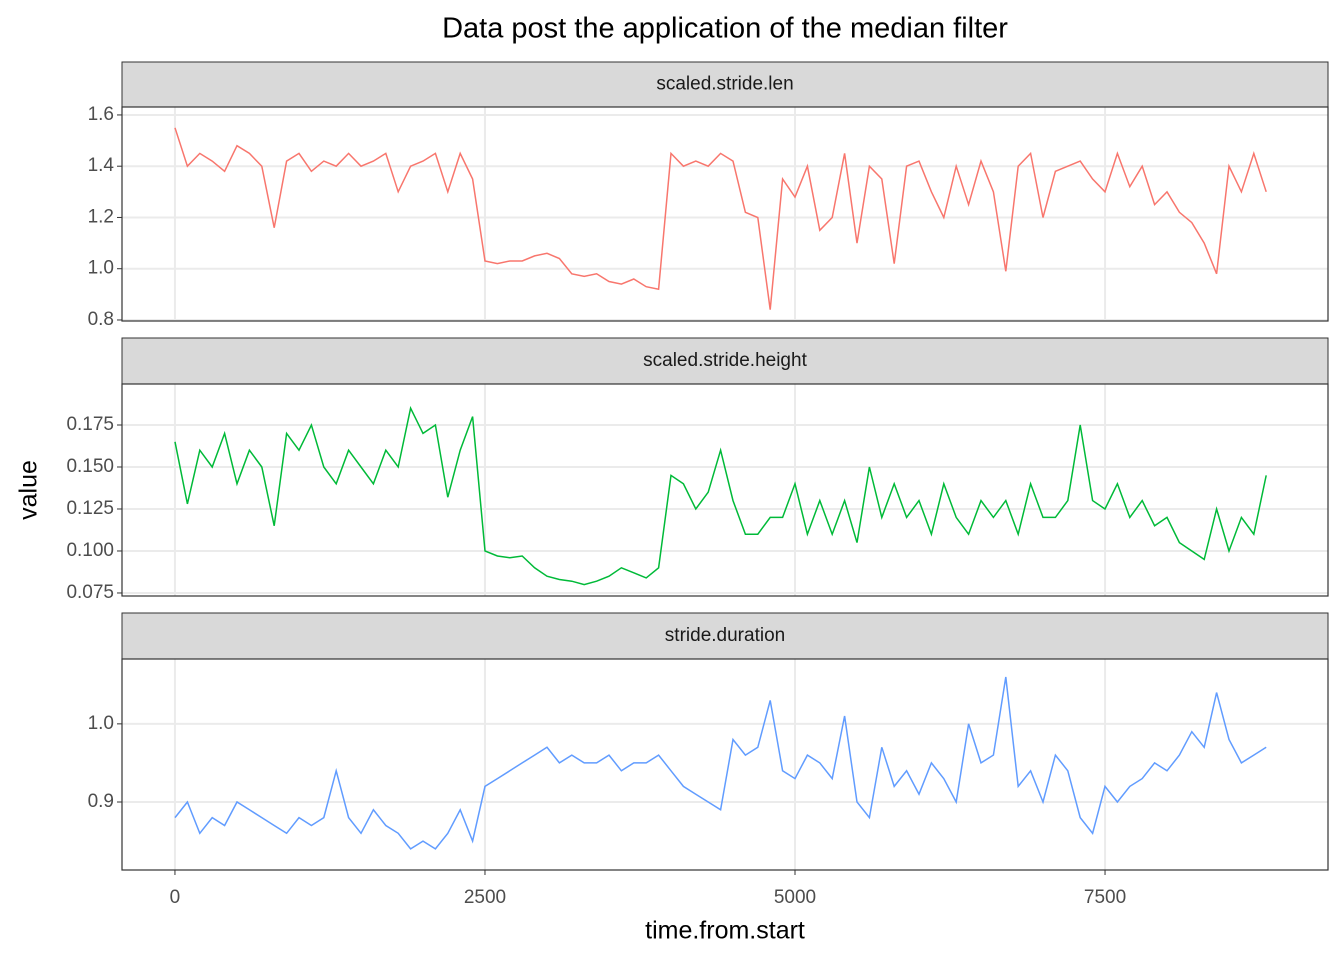  What do you see at coordinates (101, 114) in the screenshot?
I see `y-tick-label: 1.6` at bounding box center [101, 114].